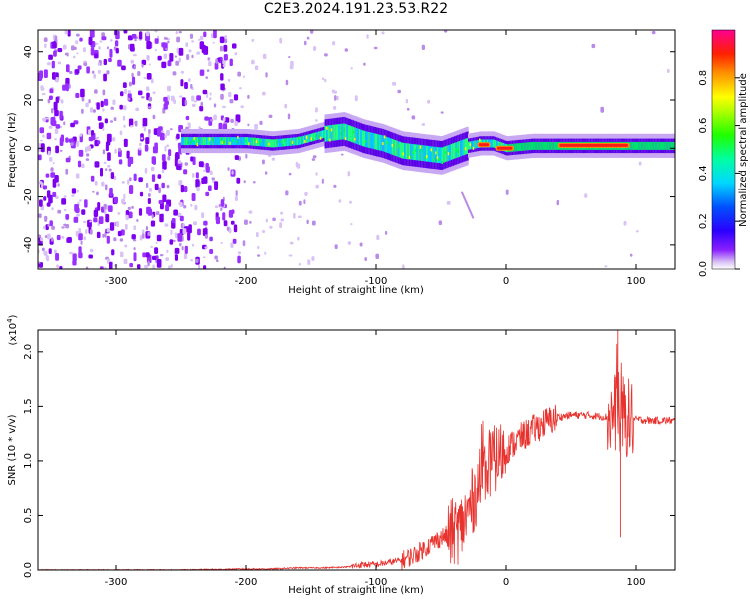 Image resolution: width=750 pixels, height=600 pixels. What do you see at coordinates (246, 582) in the screenshot?
I see `x-tick-label: -200` at bounding box center [246, 582].